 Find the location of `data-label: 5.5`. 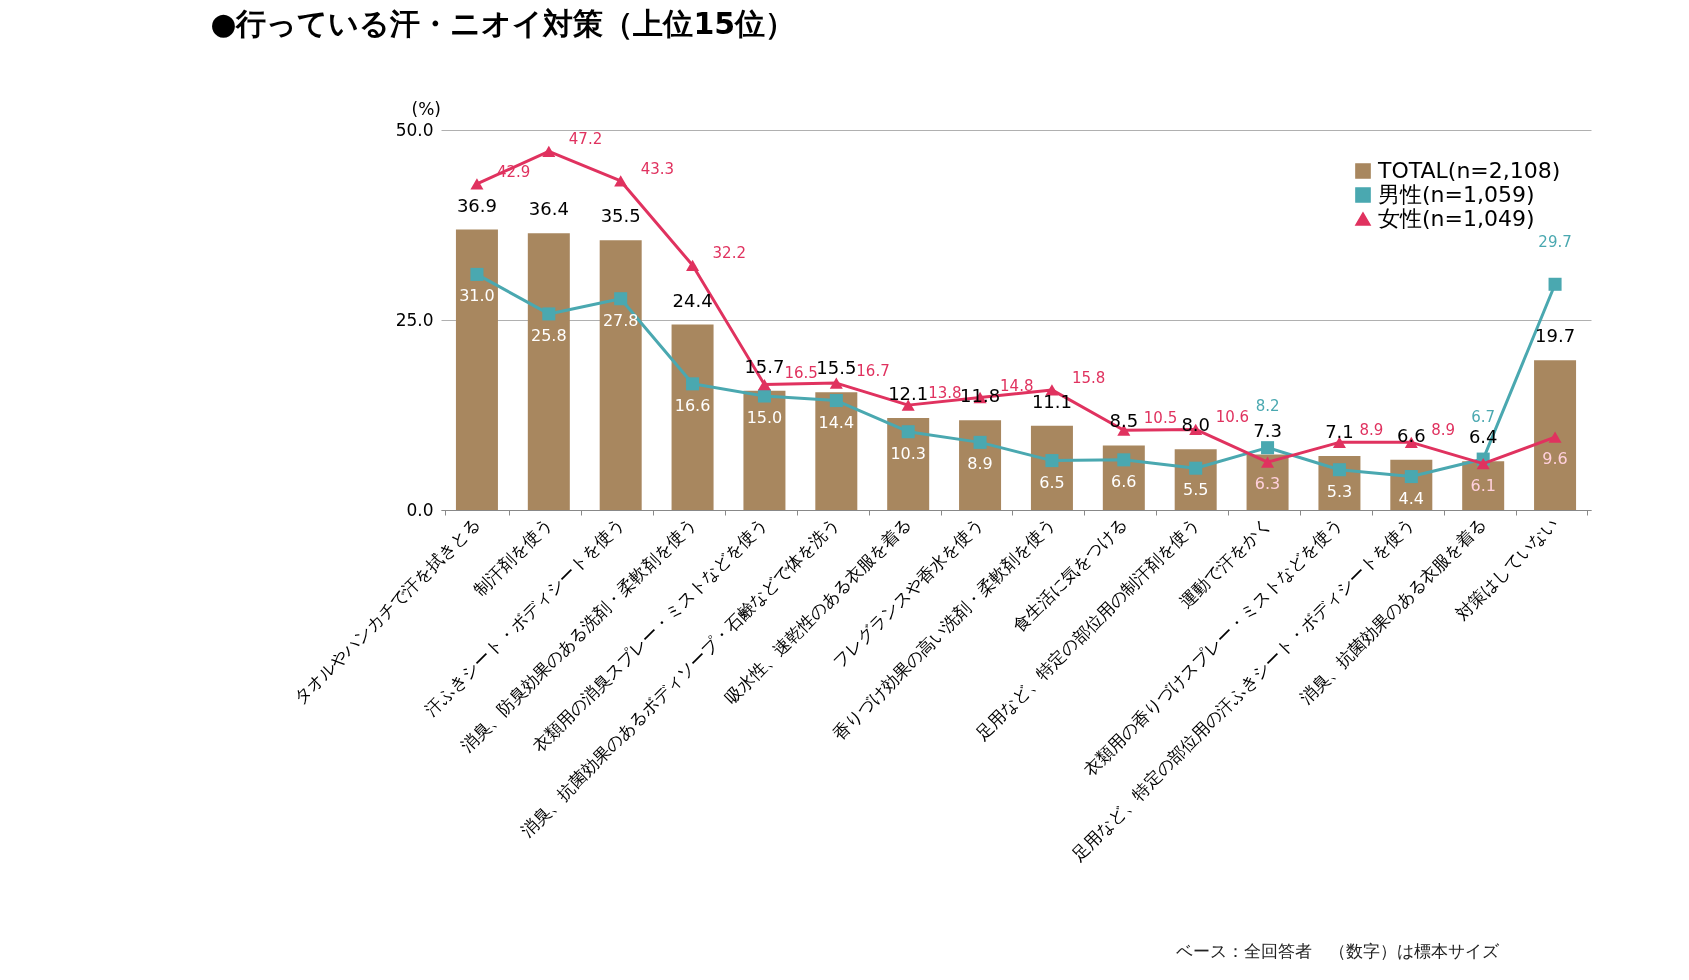

data-label: 5.5 is located at coordinates (1195, 490).